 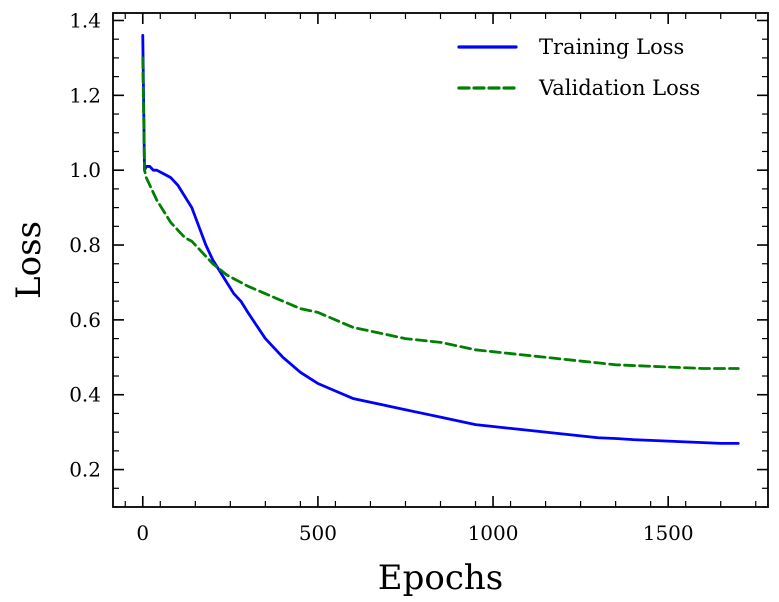 What do you see at coordinates (29, 260) in the screenshot?
I see `y-axis-title: Loss` at bounding box center [29, 260].